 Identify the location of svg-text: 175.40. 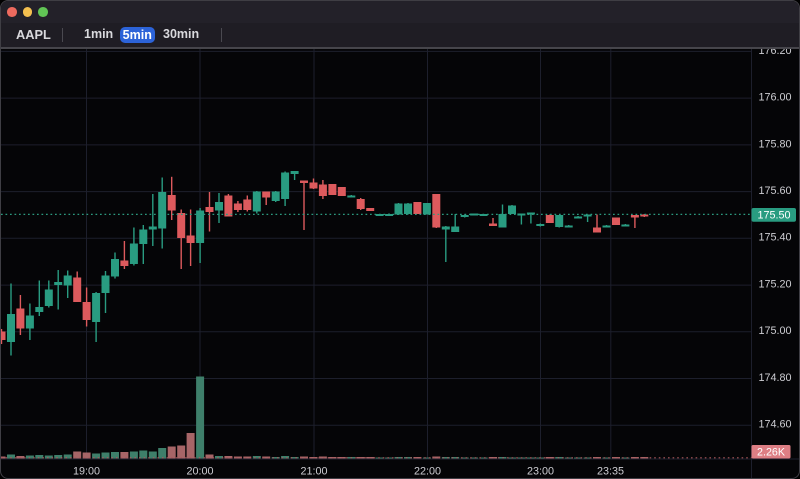
(774, 238).